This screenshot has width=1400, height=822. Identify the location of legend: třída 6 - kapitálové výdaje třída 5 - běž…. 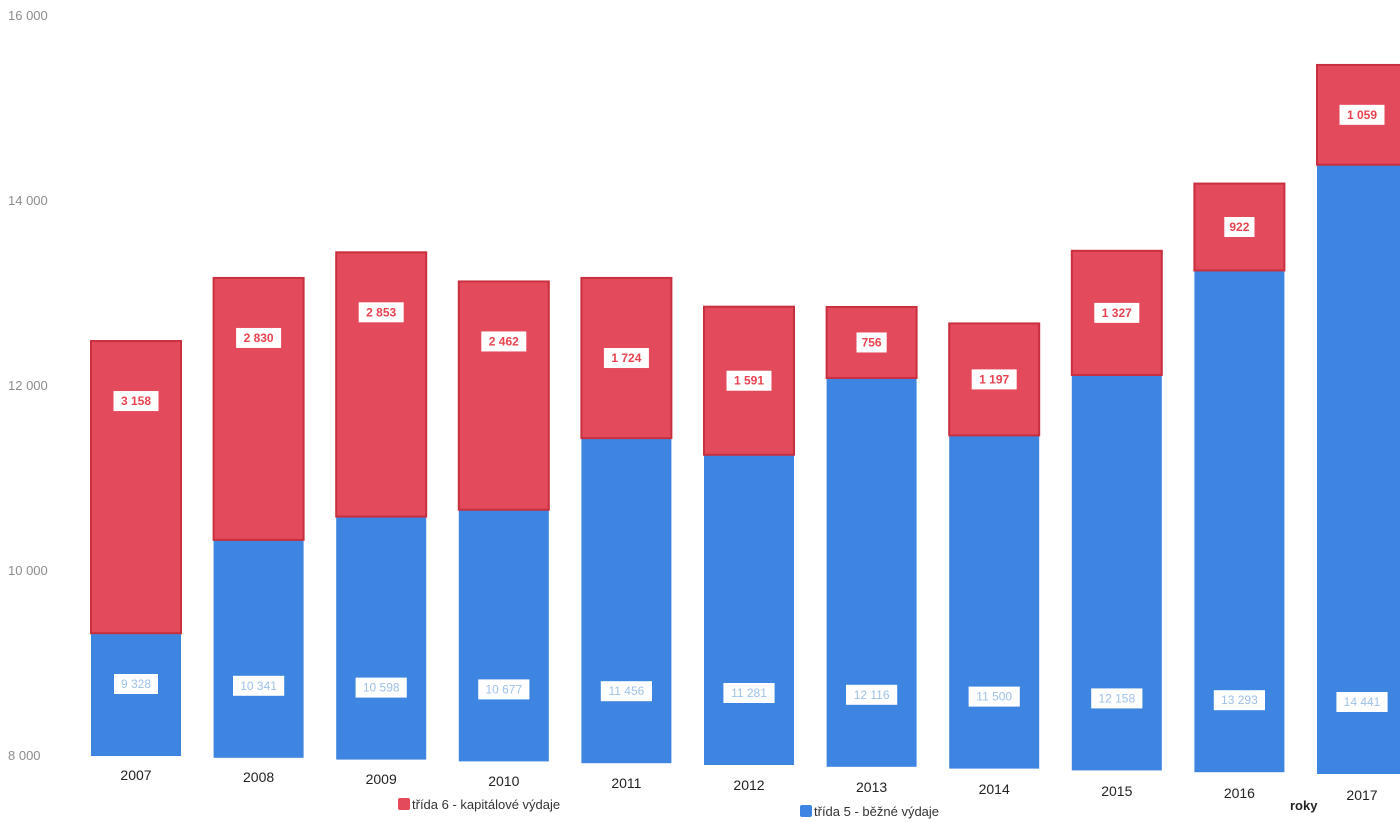
(668, 808).